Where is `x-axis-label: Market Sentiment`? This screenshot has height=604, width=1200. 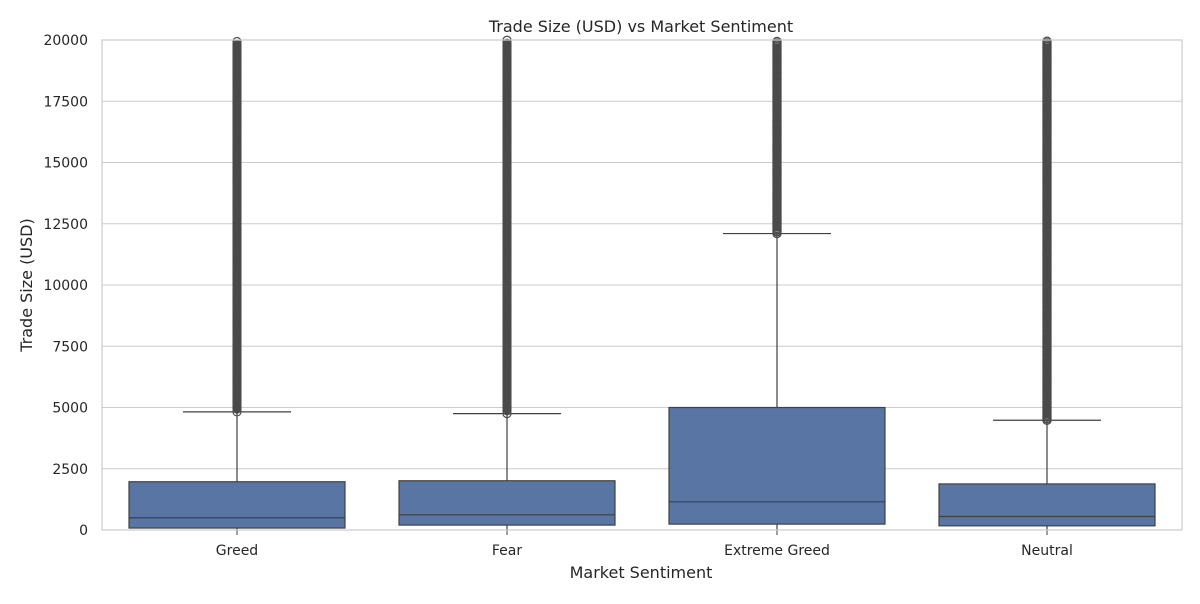
x-axis-label: Market Sentiment is located at coordinates (641, 572).